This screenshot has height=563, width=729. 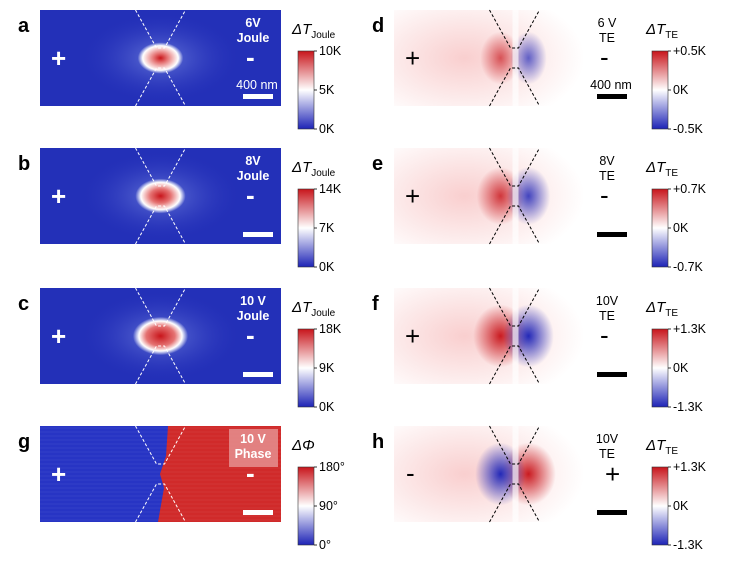 I want to click on colorbar: ΔTJoule 18K 9K 0K, so click(x=316, y=356).